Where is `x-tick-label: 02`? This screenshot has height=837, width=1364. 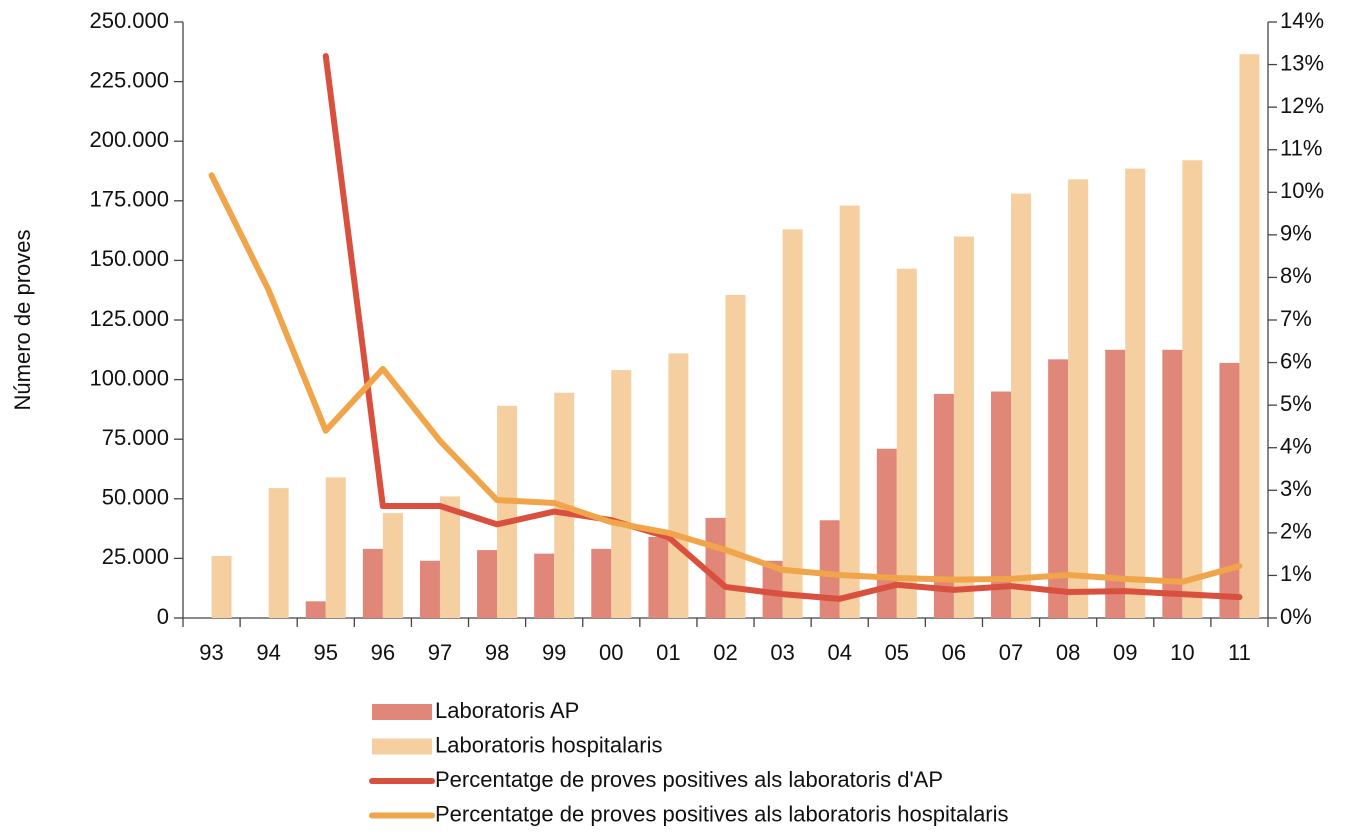 x-tick-label: 02 is located at coordinates (725, 652).